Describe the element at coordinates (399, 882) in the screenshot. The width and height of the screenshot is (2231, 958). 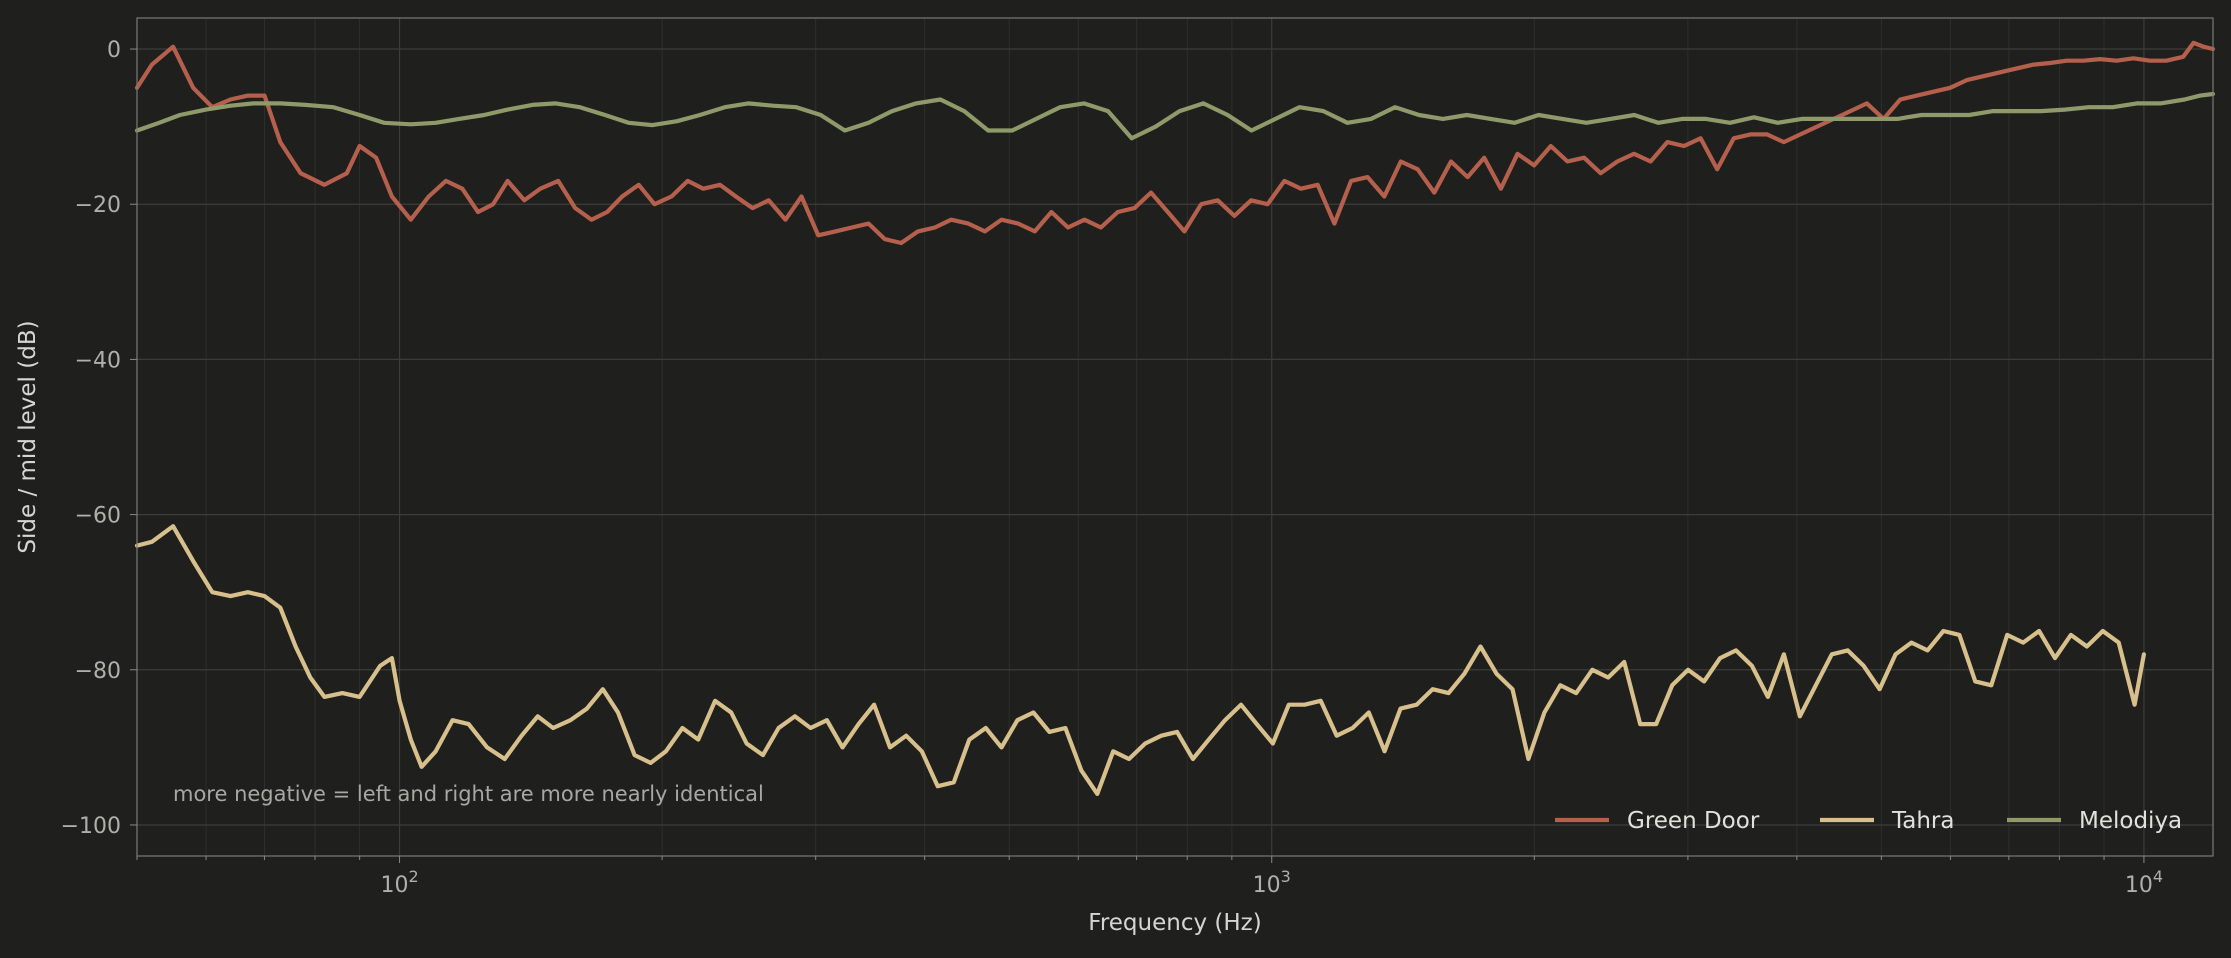
I see `x-tick-label: 10²` at that location.